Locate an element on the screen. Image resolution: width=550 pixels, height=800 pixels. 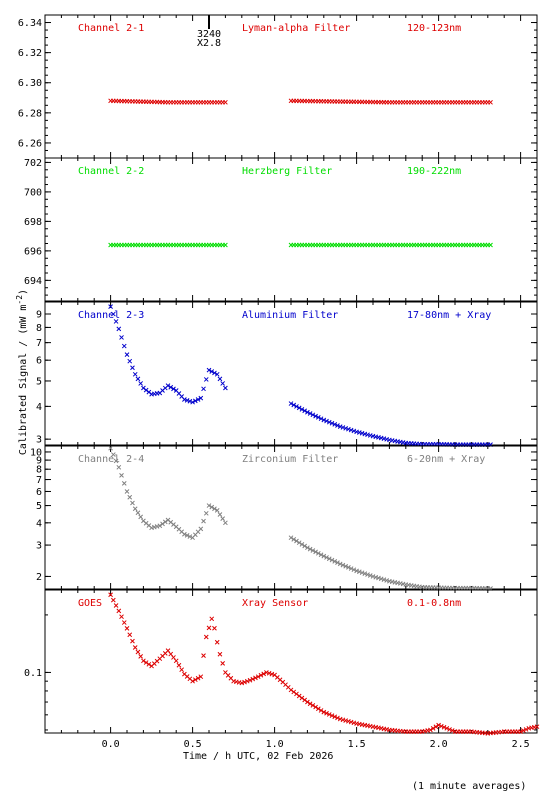
channel-label: Channel 2-3 is located at coordinates (111, 315).